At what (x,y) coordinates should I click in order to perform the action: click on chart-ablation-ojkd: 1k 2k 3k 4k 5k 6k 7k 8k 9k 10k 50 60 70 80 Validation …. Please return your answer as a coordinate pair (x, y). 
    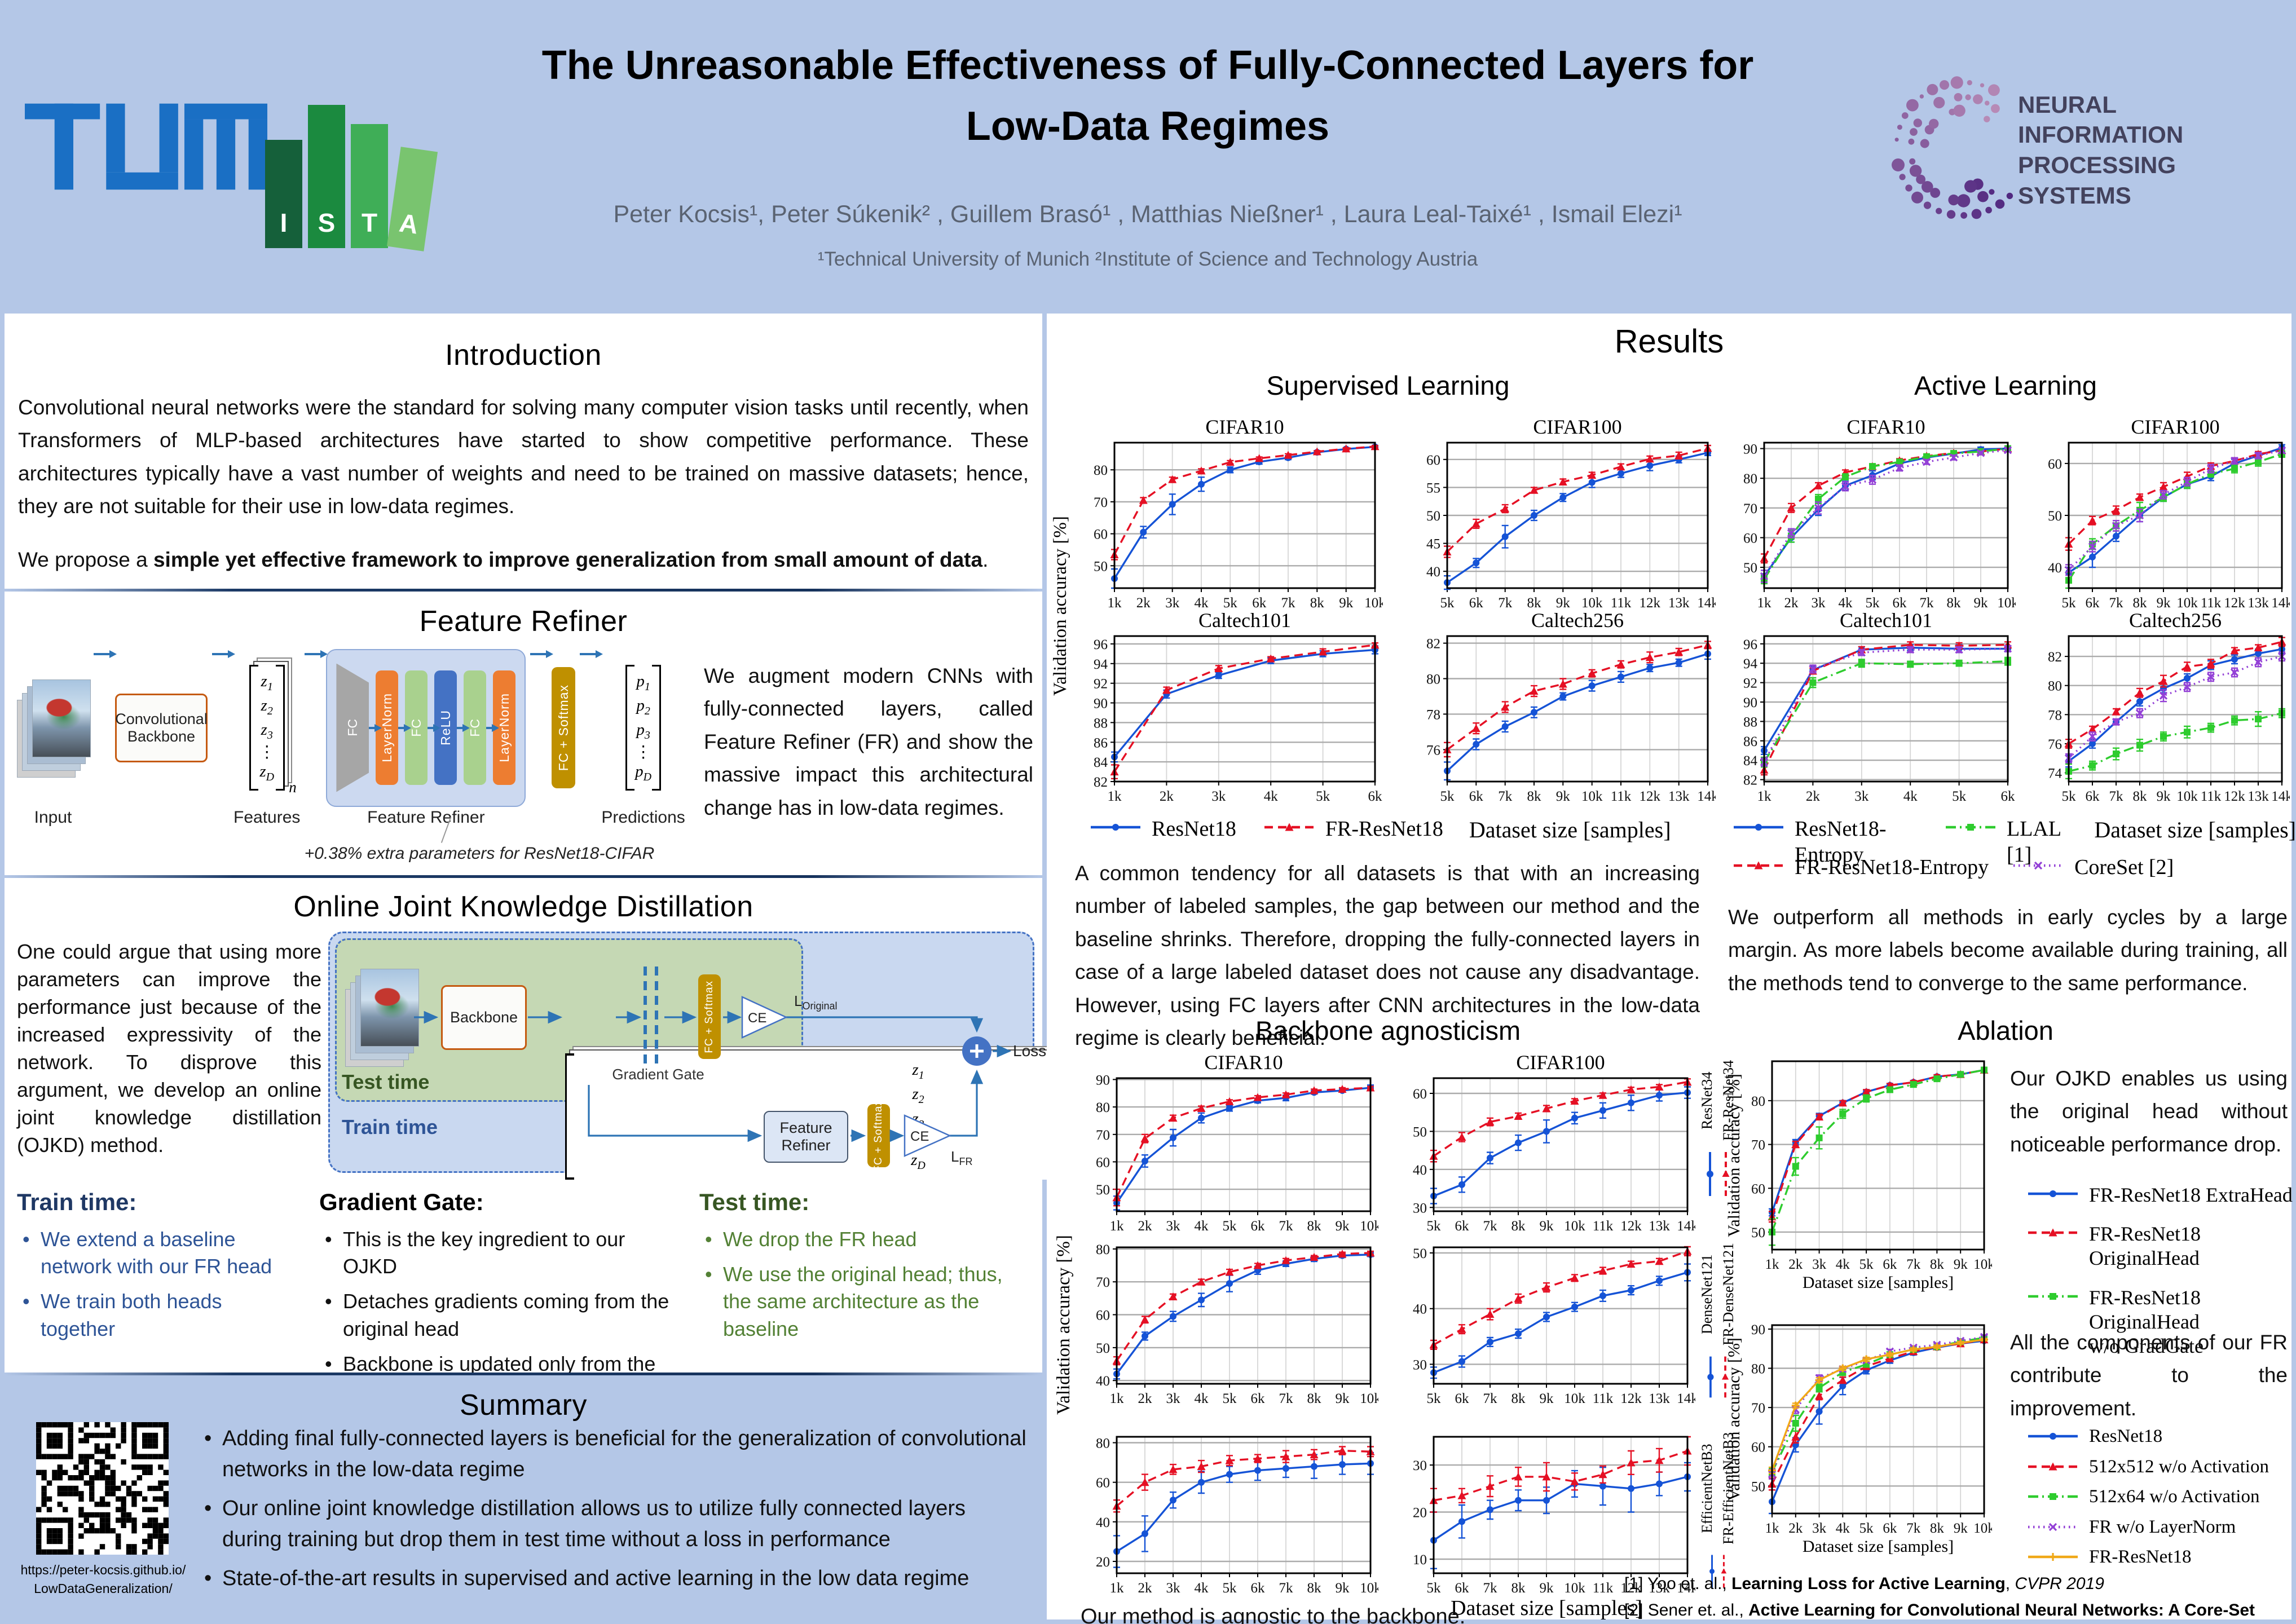
    Looking at the image, I should click on (1860, 1176).